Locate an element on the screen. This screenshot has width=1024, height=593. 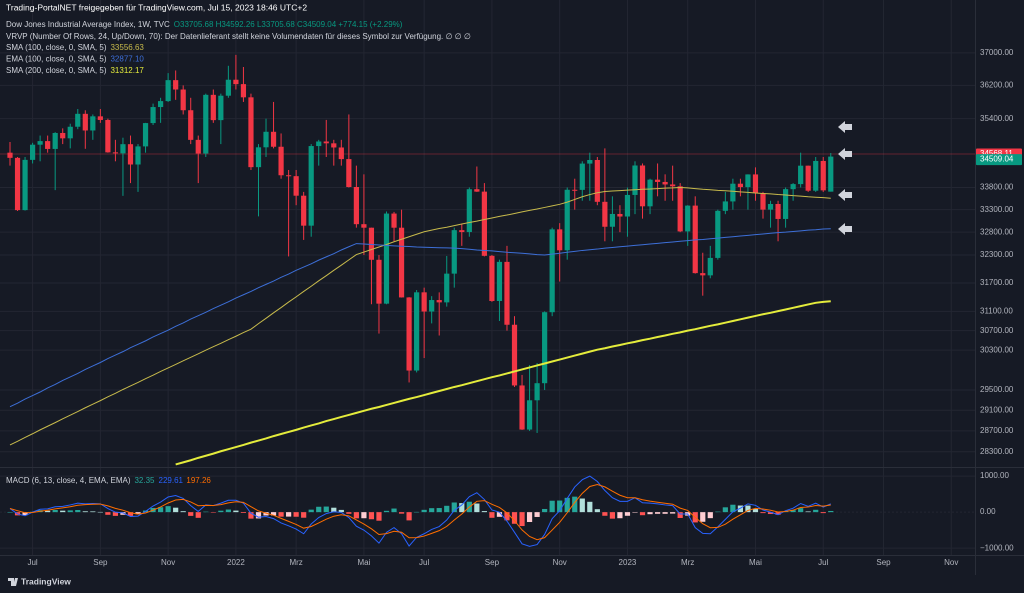
legend-part: 197.26 is located at coordinates (198, 480).